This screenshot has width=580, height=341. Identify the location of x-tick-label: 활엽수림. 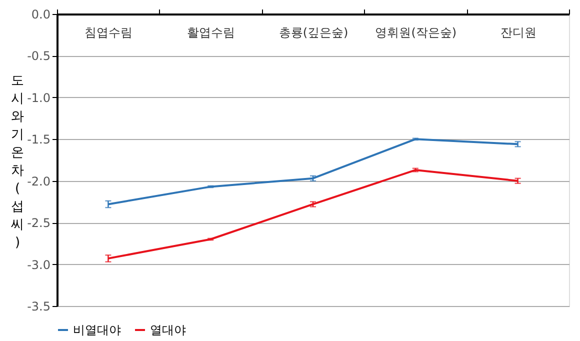
(211, 33).